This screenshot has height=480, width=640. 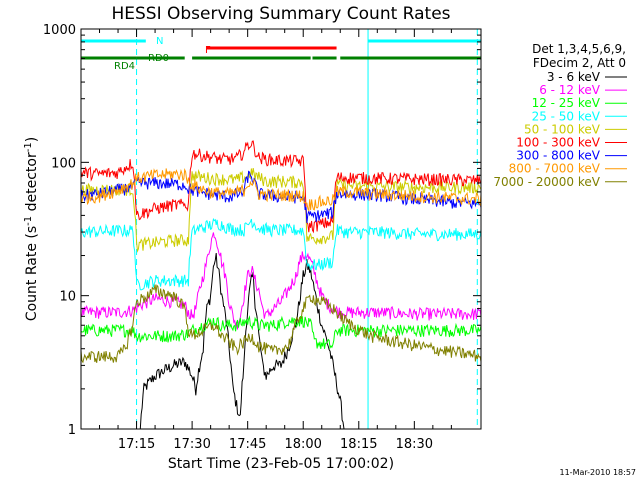 I want to click on legend-label: 12 - 25 keV, so click(x=566, y=103).